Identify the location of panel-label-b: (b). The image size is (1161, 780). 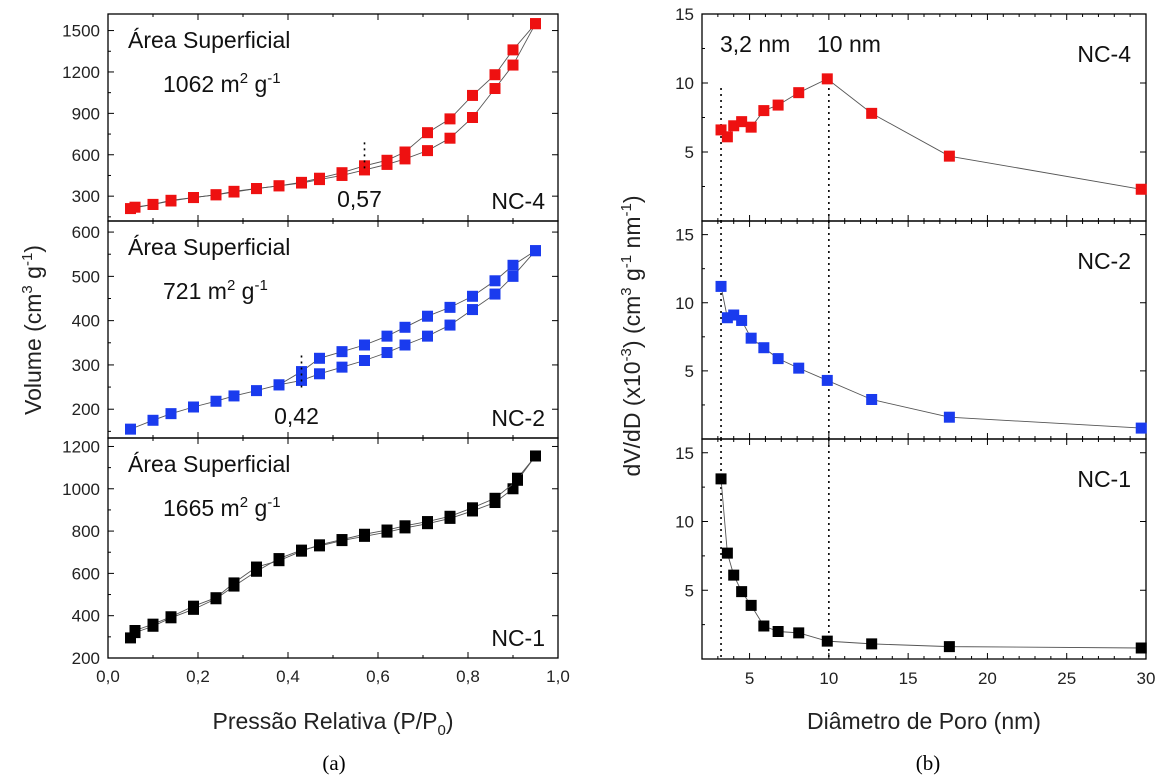
(928, 763).